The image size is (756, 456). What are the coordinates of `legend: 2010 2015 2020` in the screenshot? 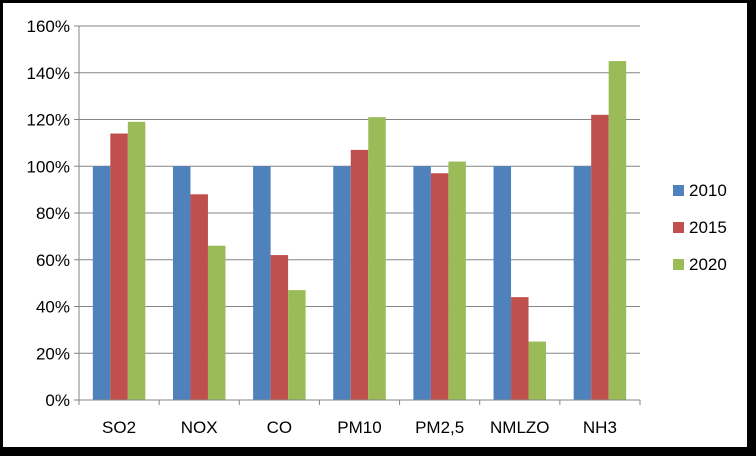 It's located at (700, 227).